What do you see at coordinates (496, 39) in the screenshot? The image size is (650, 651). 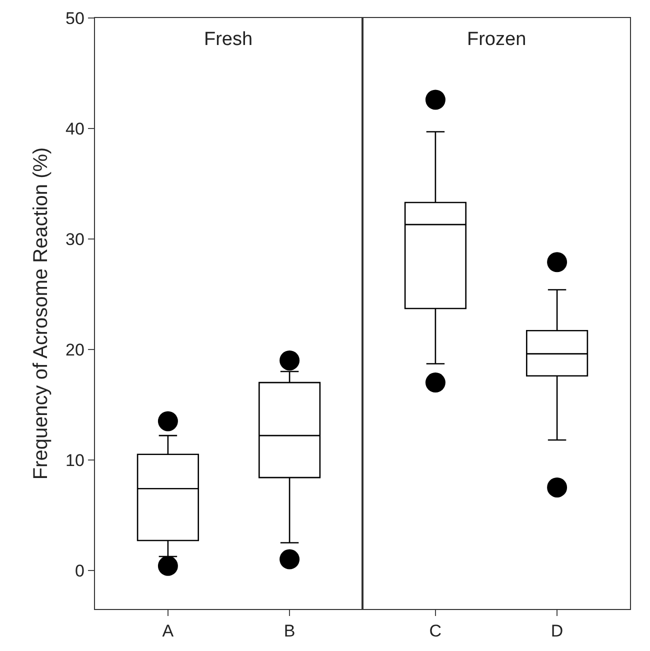 I see `text: Frozen` at bounding box center [496, 39].